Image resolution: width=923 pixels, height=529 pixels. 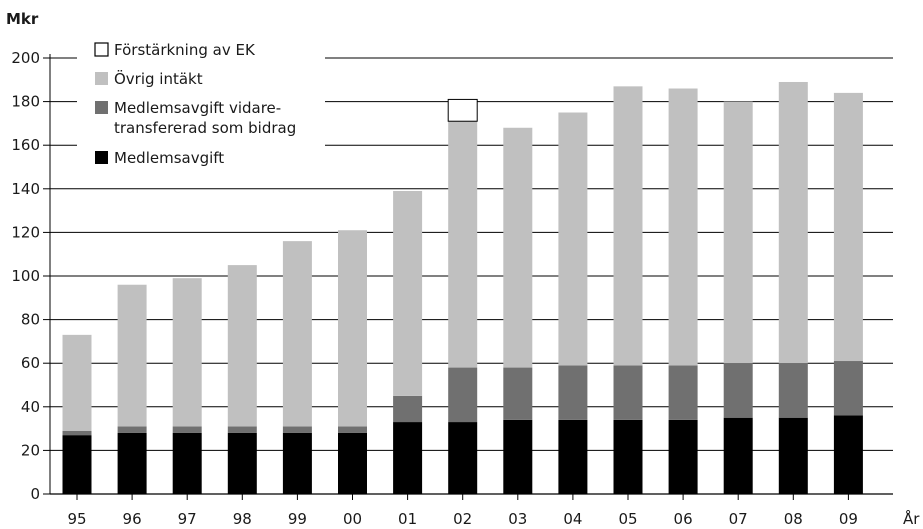 I want to click on y-tick-label-120: 120, so click(x=25, y=232).